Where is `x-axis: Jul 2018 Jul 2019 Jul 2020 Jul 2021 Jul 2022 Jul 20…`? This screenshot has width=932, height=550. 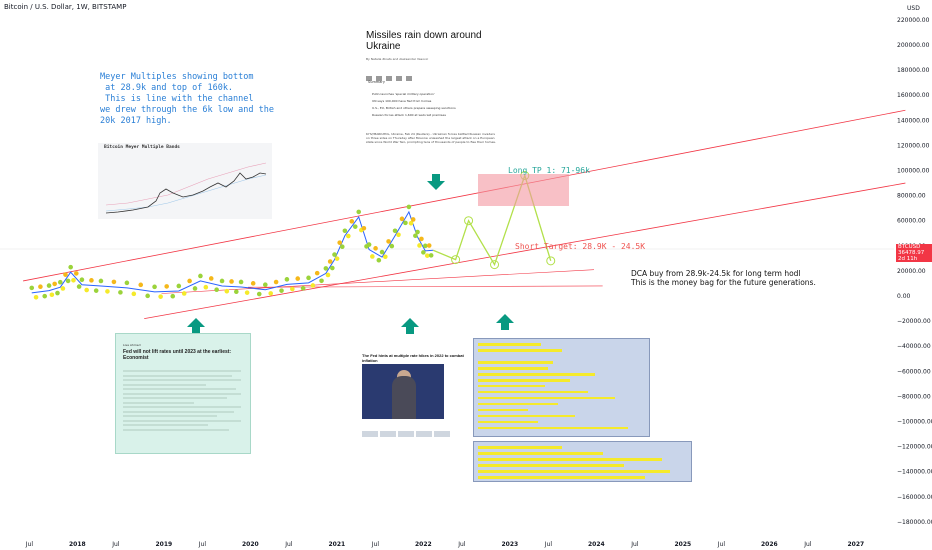 x-axis: Jul 2018 Jul 2019 Jul 2020 Jul 2021 Jul 2022 Jul 20… is located at coordinates (444, 544).